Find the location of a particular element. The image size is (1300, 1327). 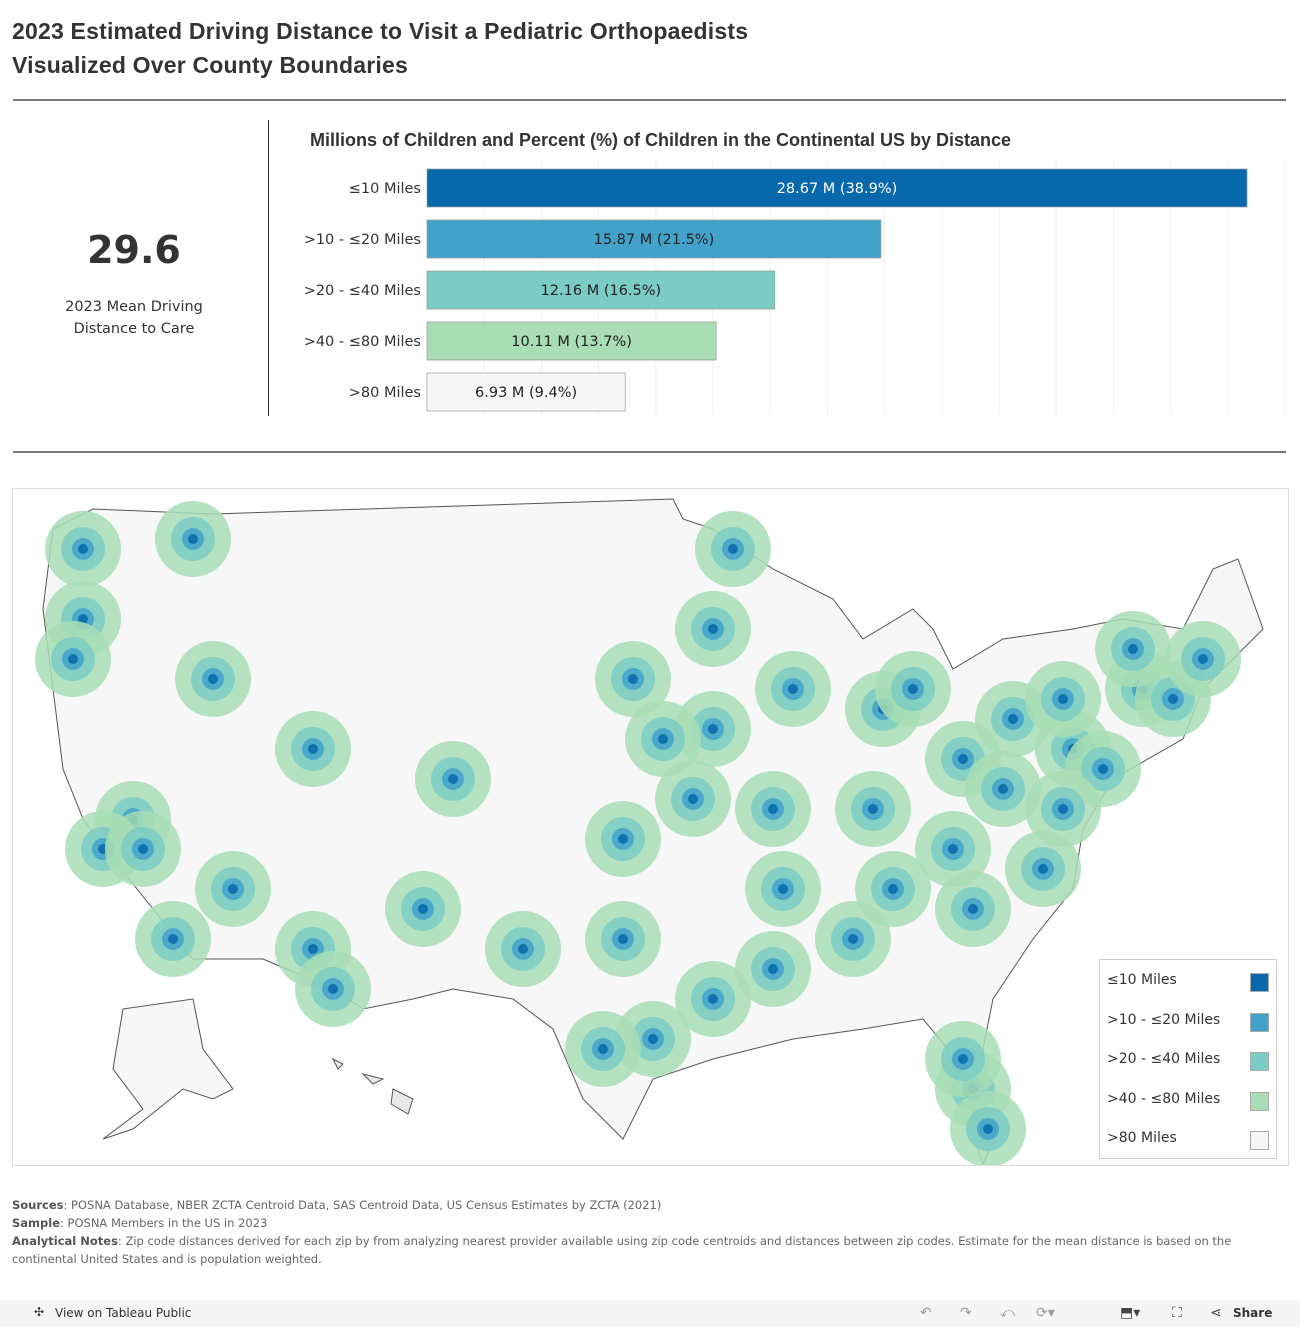

legend-label: >40 - ≤80 Miles is located at coordinates (1164, 1098).